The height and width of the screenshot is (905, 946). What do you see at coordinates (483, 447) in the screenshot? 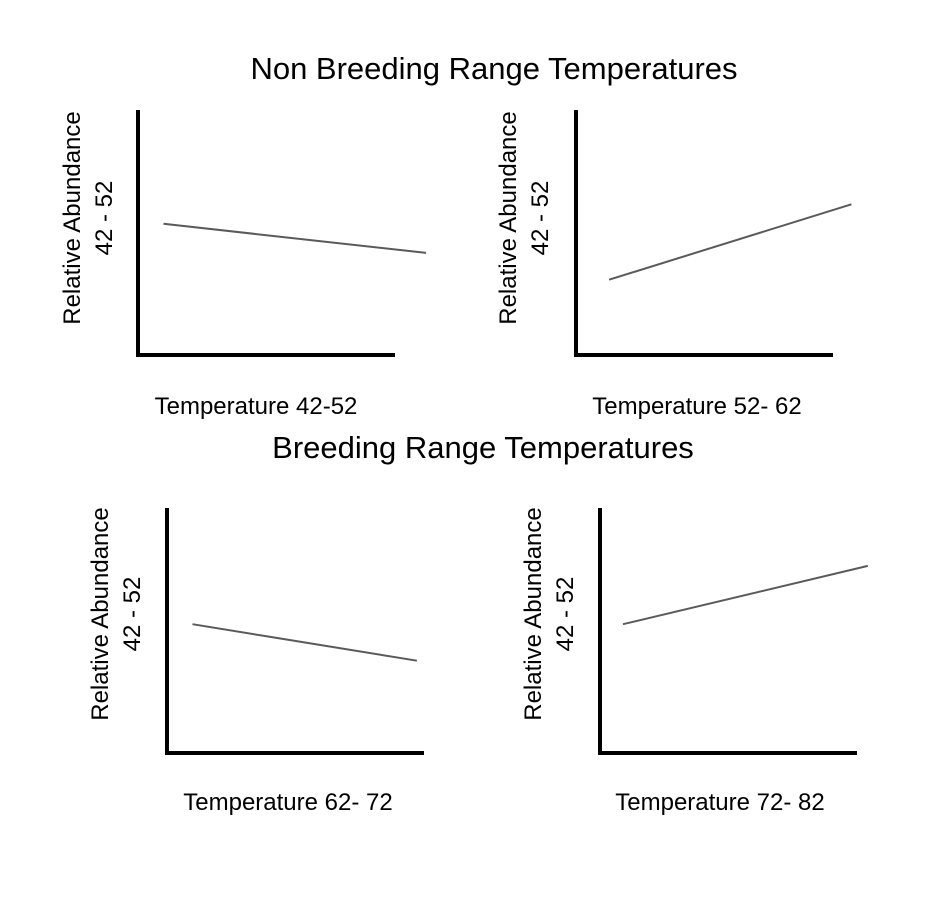
I see `breeding-title: Breeding Range Temperatures` at bounding box center [483, 447].